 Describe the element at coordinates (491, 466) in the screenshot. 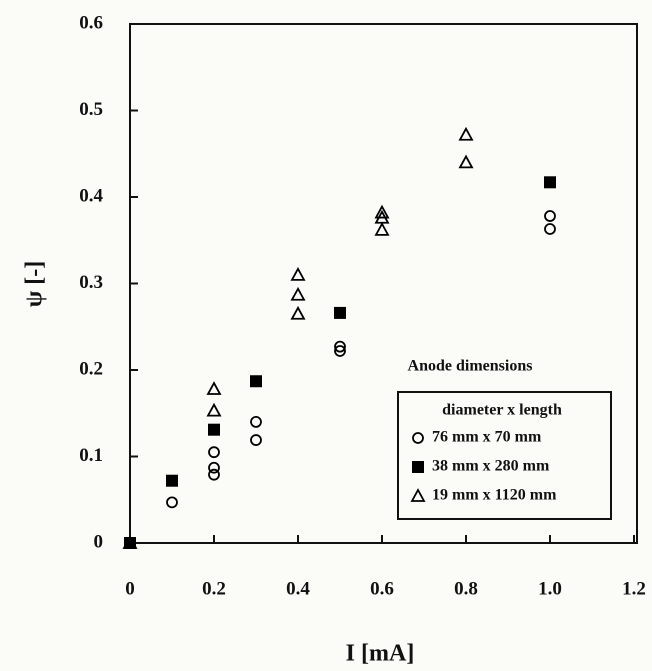

I see `legend-label: 38 mm x 280 mm` at that location.